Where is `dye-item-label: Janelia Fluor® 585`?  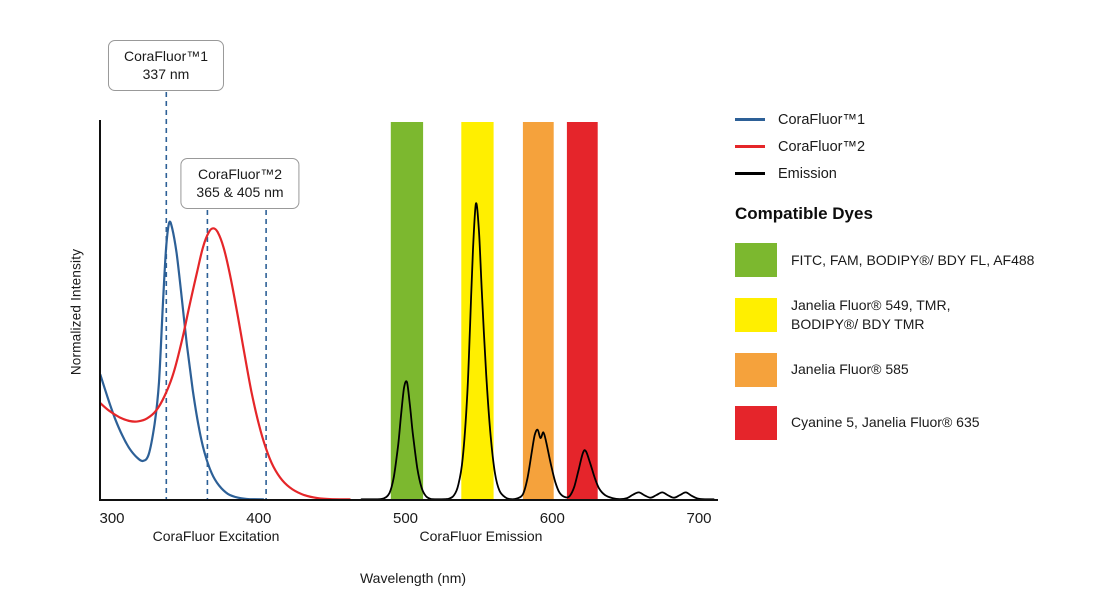
dye-item-label: Janelia Fluor® 585 is located at coordinates (850, 369).